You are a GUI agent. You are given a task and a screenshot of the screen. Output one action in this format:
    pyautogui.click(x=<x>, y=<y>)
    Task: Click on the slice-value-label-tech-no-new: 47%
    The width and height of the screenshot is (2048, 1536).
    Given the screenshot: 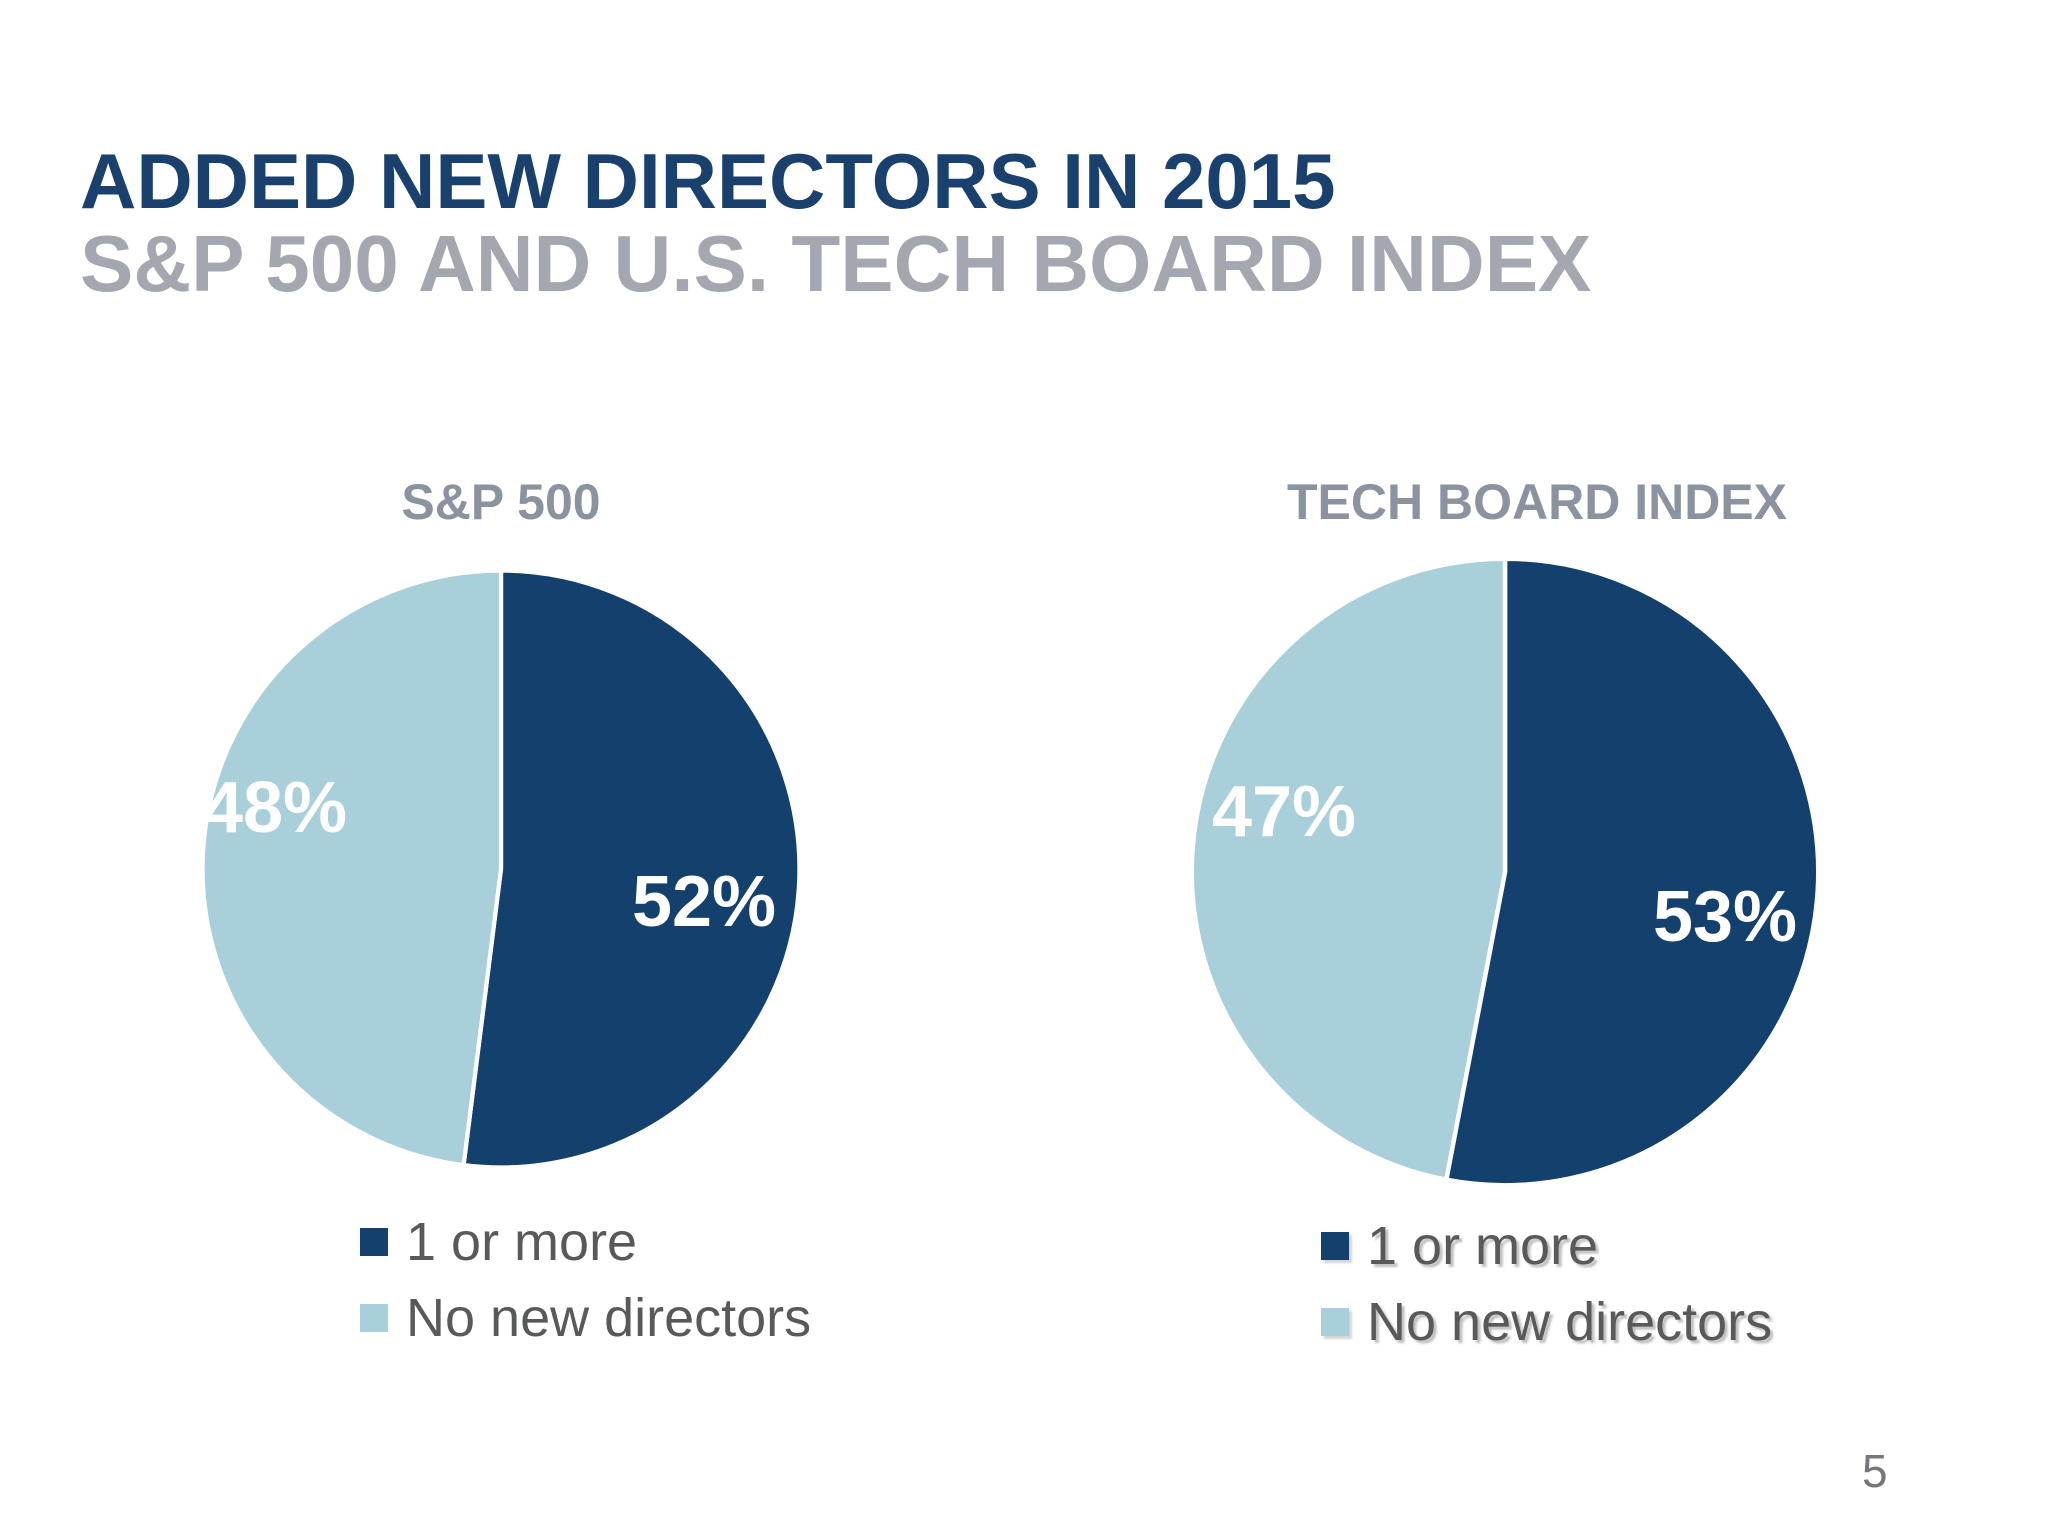 What is the action you would take?
    pyautogui.click(x=1284, y=812)
    